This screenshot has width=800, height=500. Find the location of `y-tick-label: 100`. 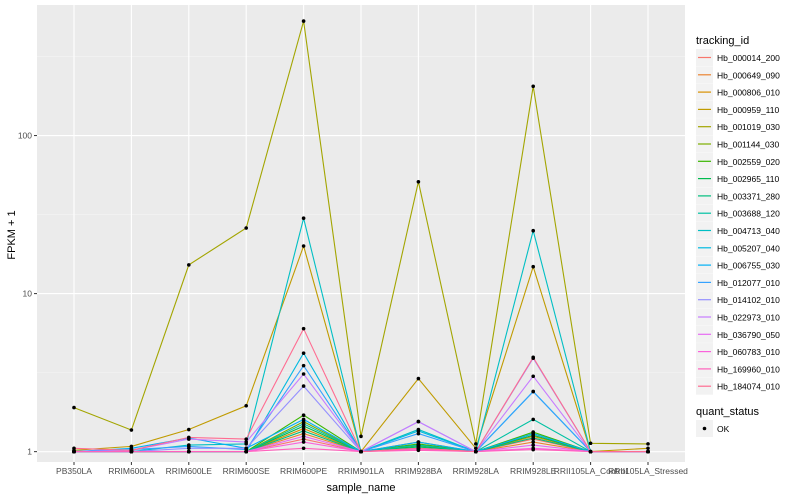

y-tick-label: 100 is located at coordinates (25, 136).